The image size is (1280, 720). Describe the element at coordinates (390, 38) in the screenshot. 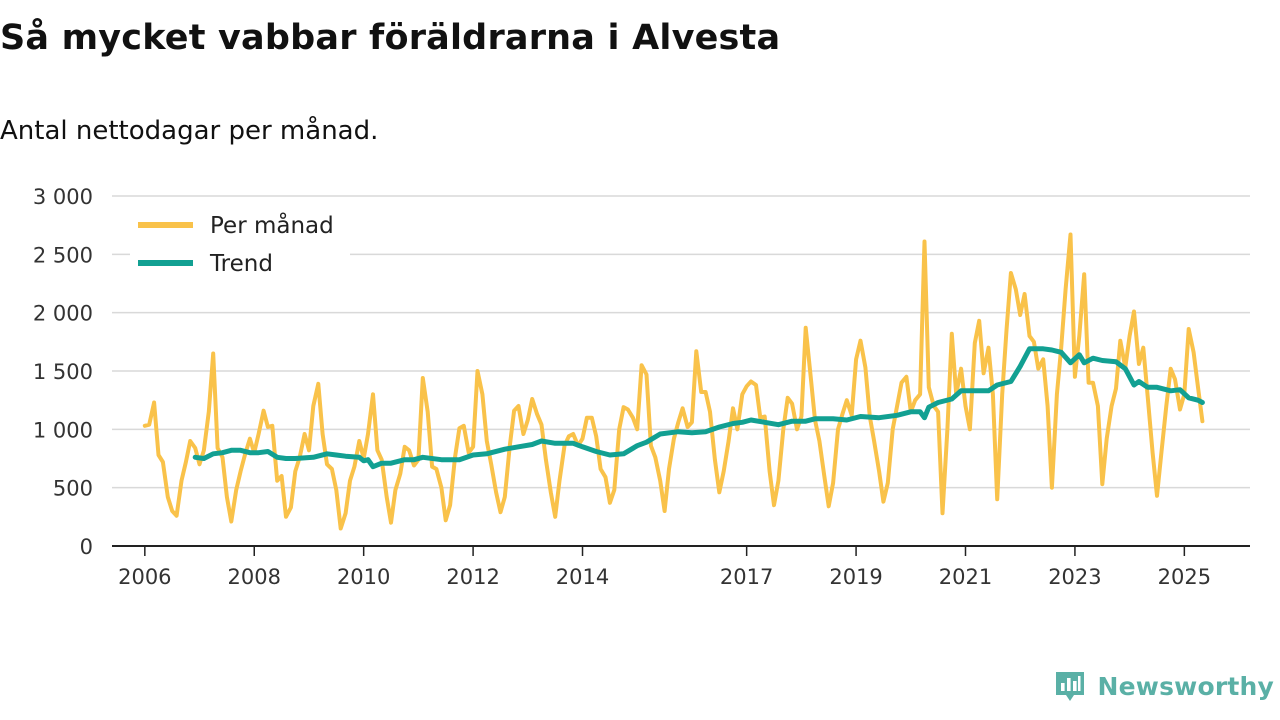

I see `chart-title: Så mycket vabbar föräldrarna i Alvesta` at that location.